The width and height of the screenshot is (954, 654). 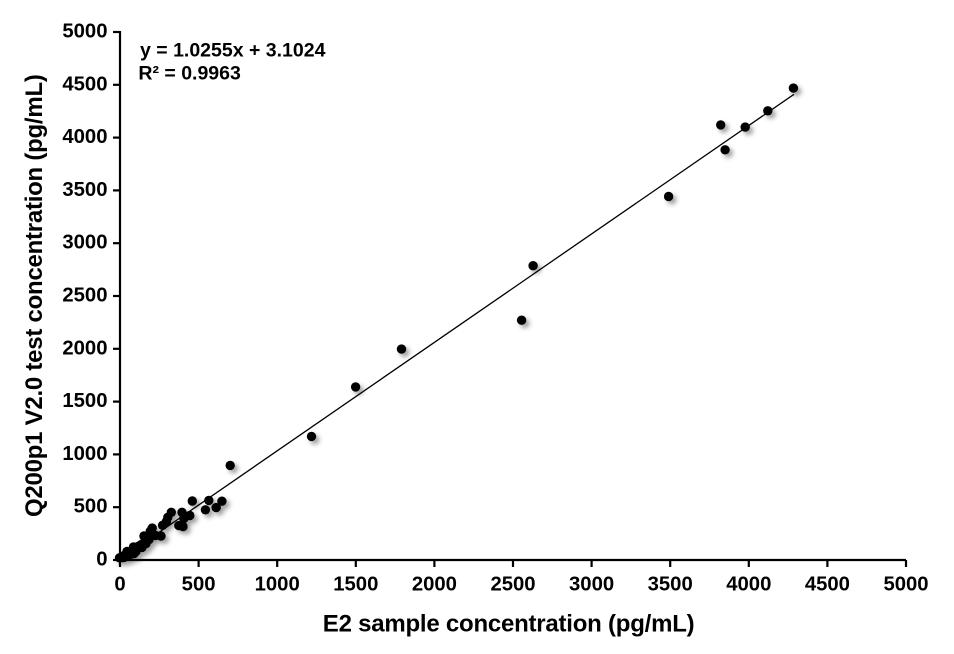 What do you see at coordinates (509, 623) in the screenshot?
I see `svg-text:E2 sample concentration (pg/mL: E2 sample concentration (pg/mL)` at bounding box center [509, 623].